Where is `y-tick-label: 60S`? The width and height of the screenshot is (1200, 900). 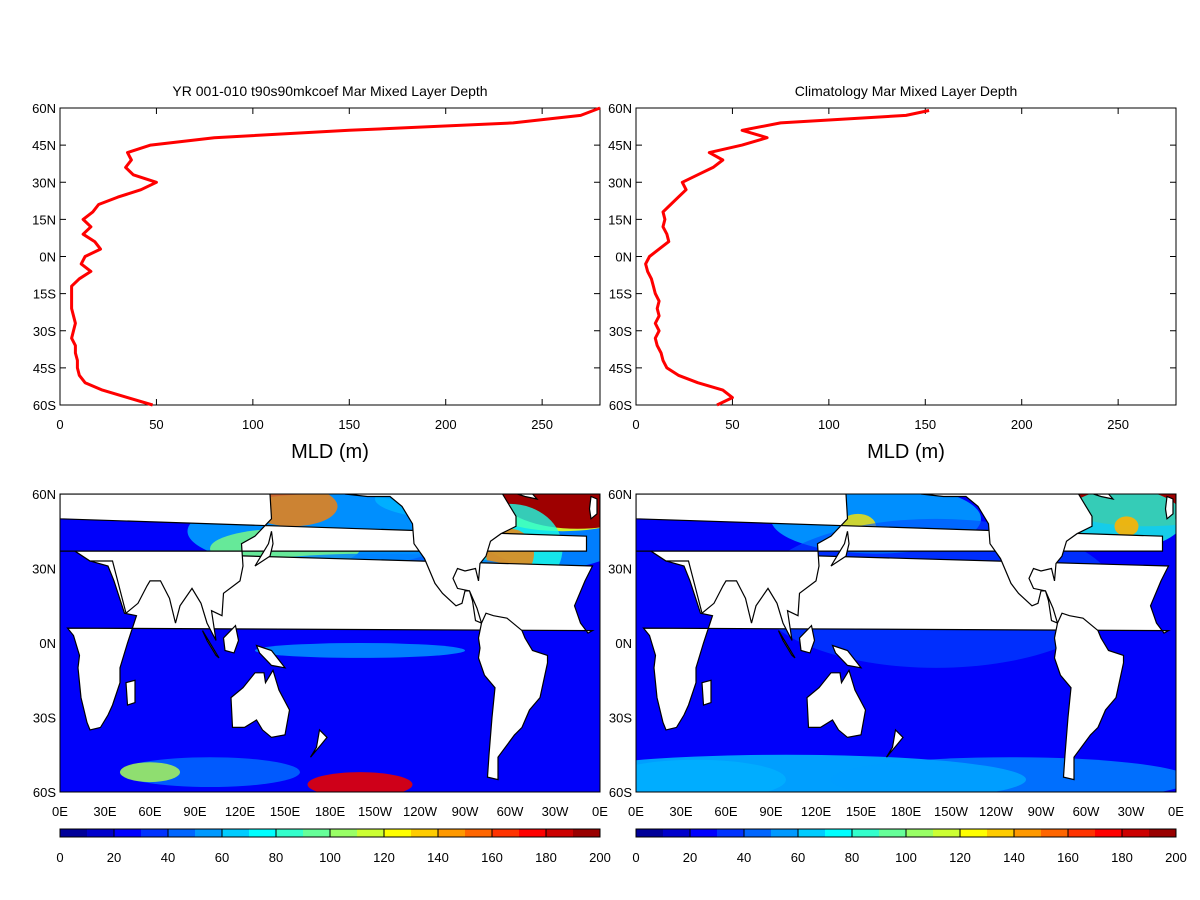
y-tick-label: 60S is located at coordinates (620, 405).